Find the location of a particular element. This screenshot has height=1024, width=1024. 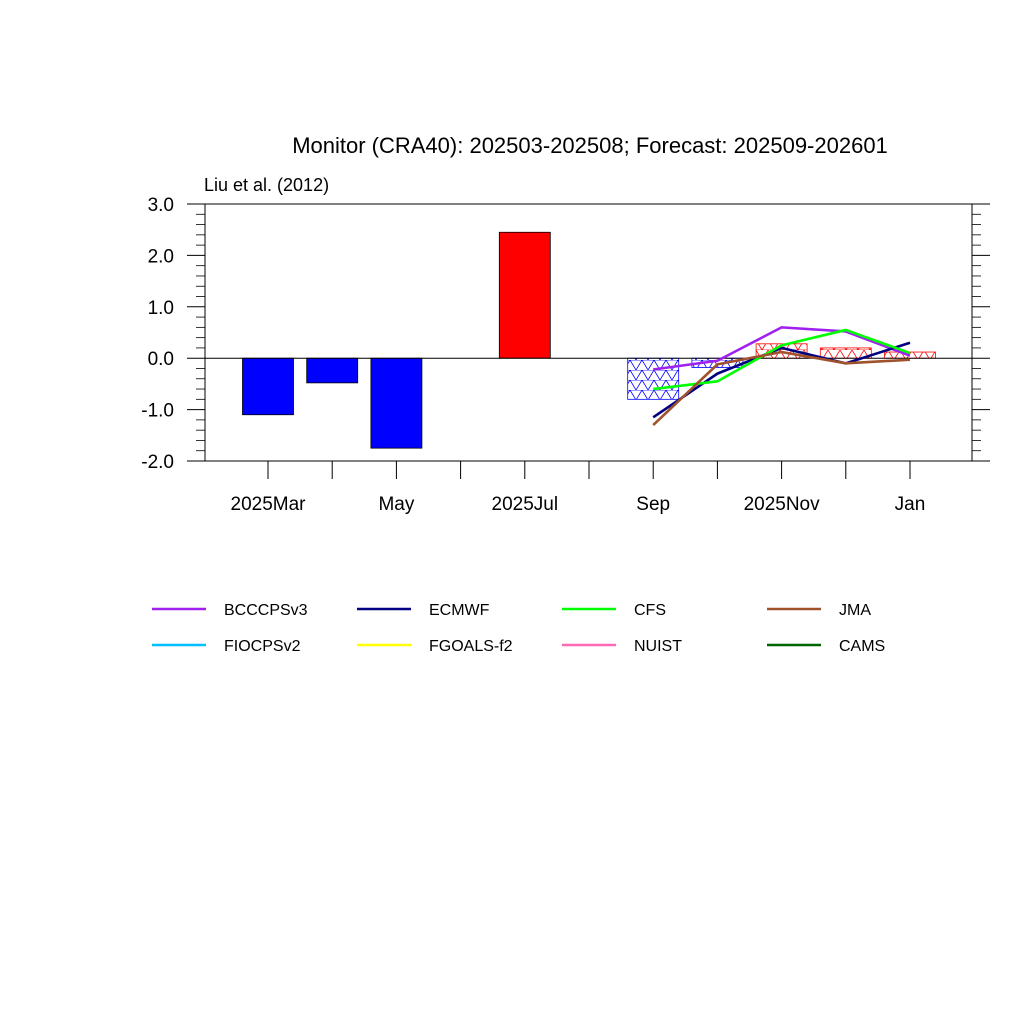

x-tick-label: 2025Jul is located at coordinates (525, 504).